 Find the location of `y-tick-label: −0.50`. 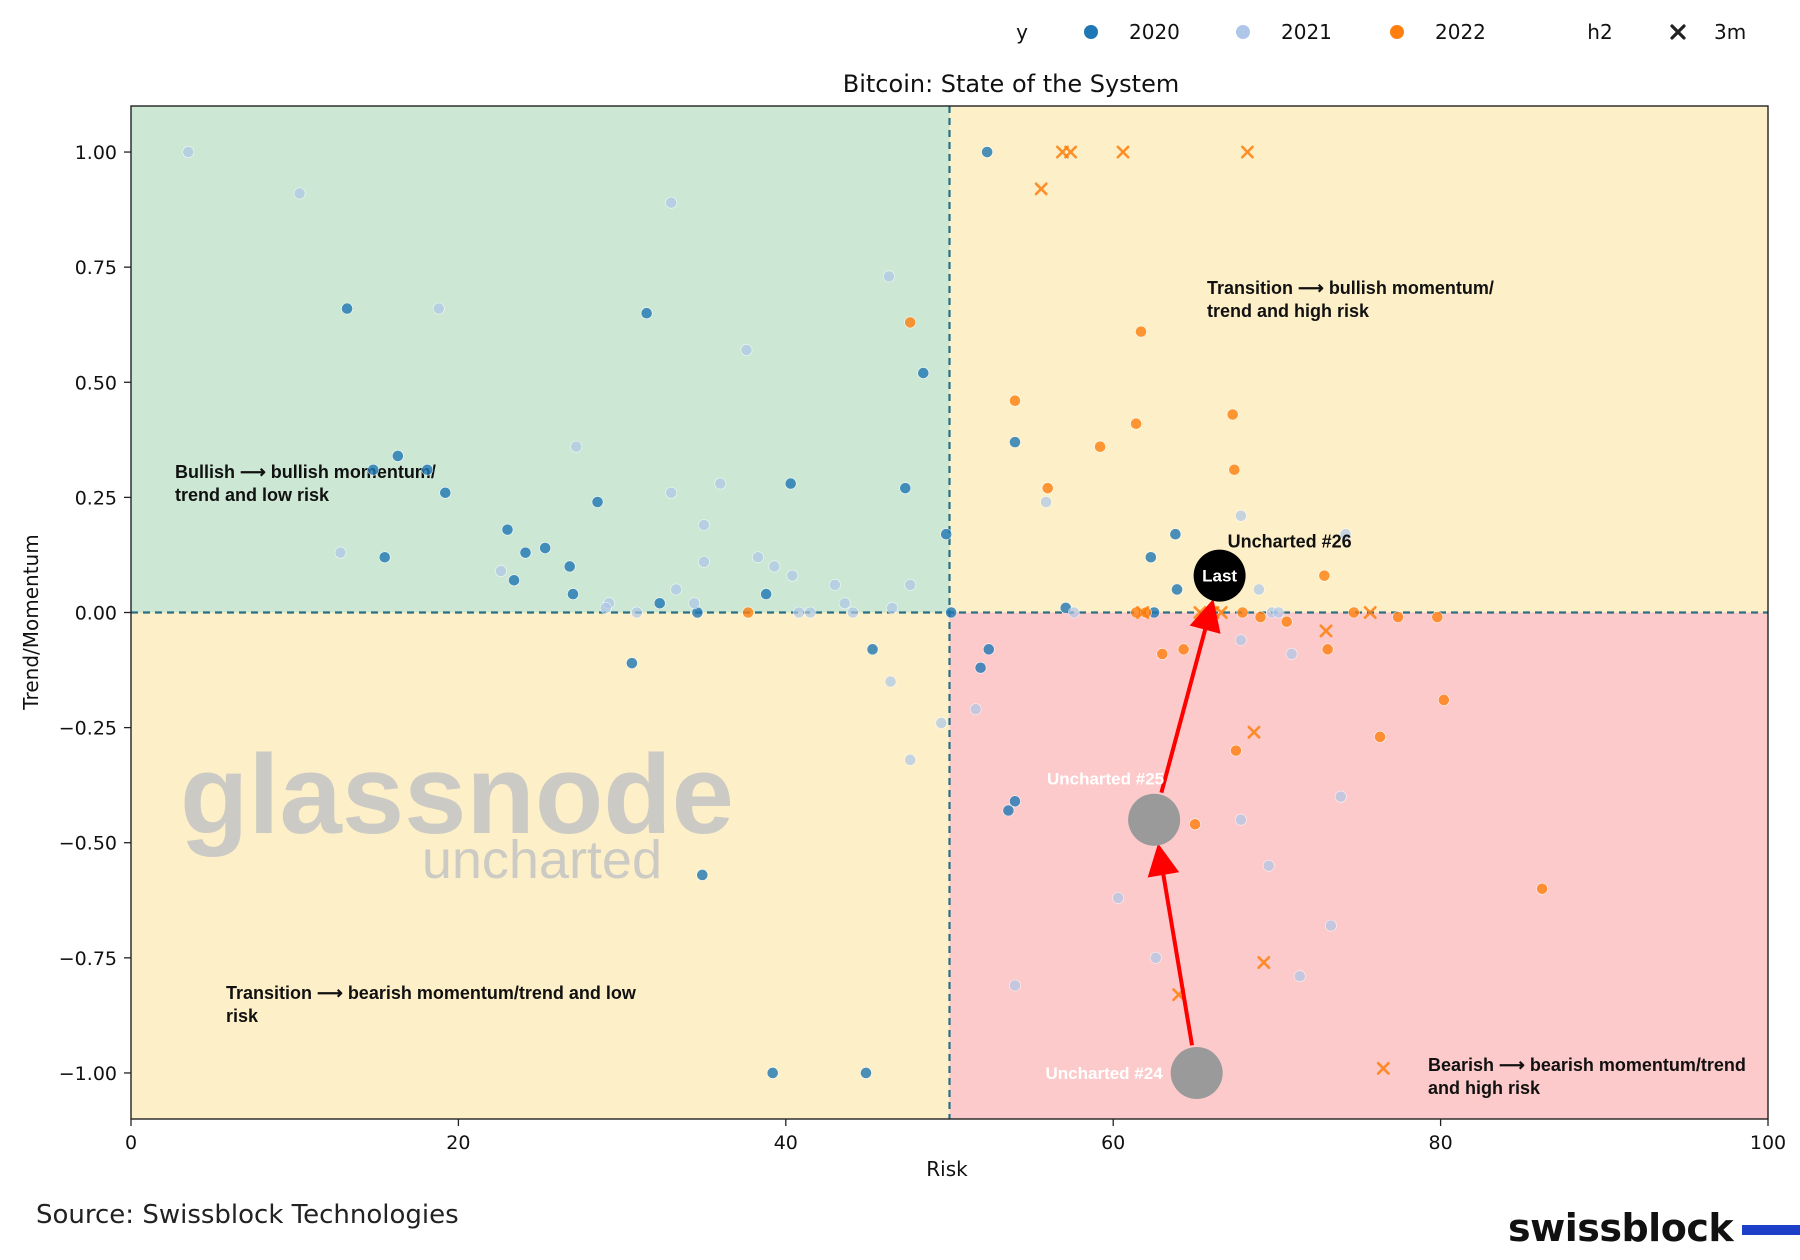

y-tick-label: −0.50 is located at coordinates (88, 844).